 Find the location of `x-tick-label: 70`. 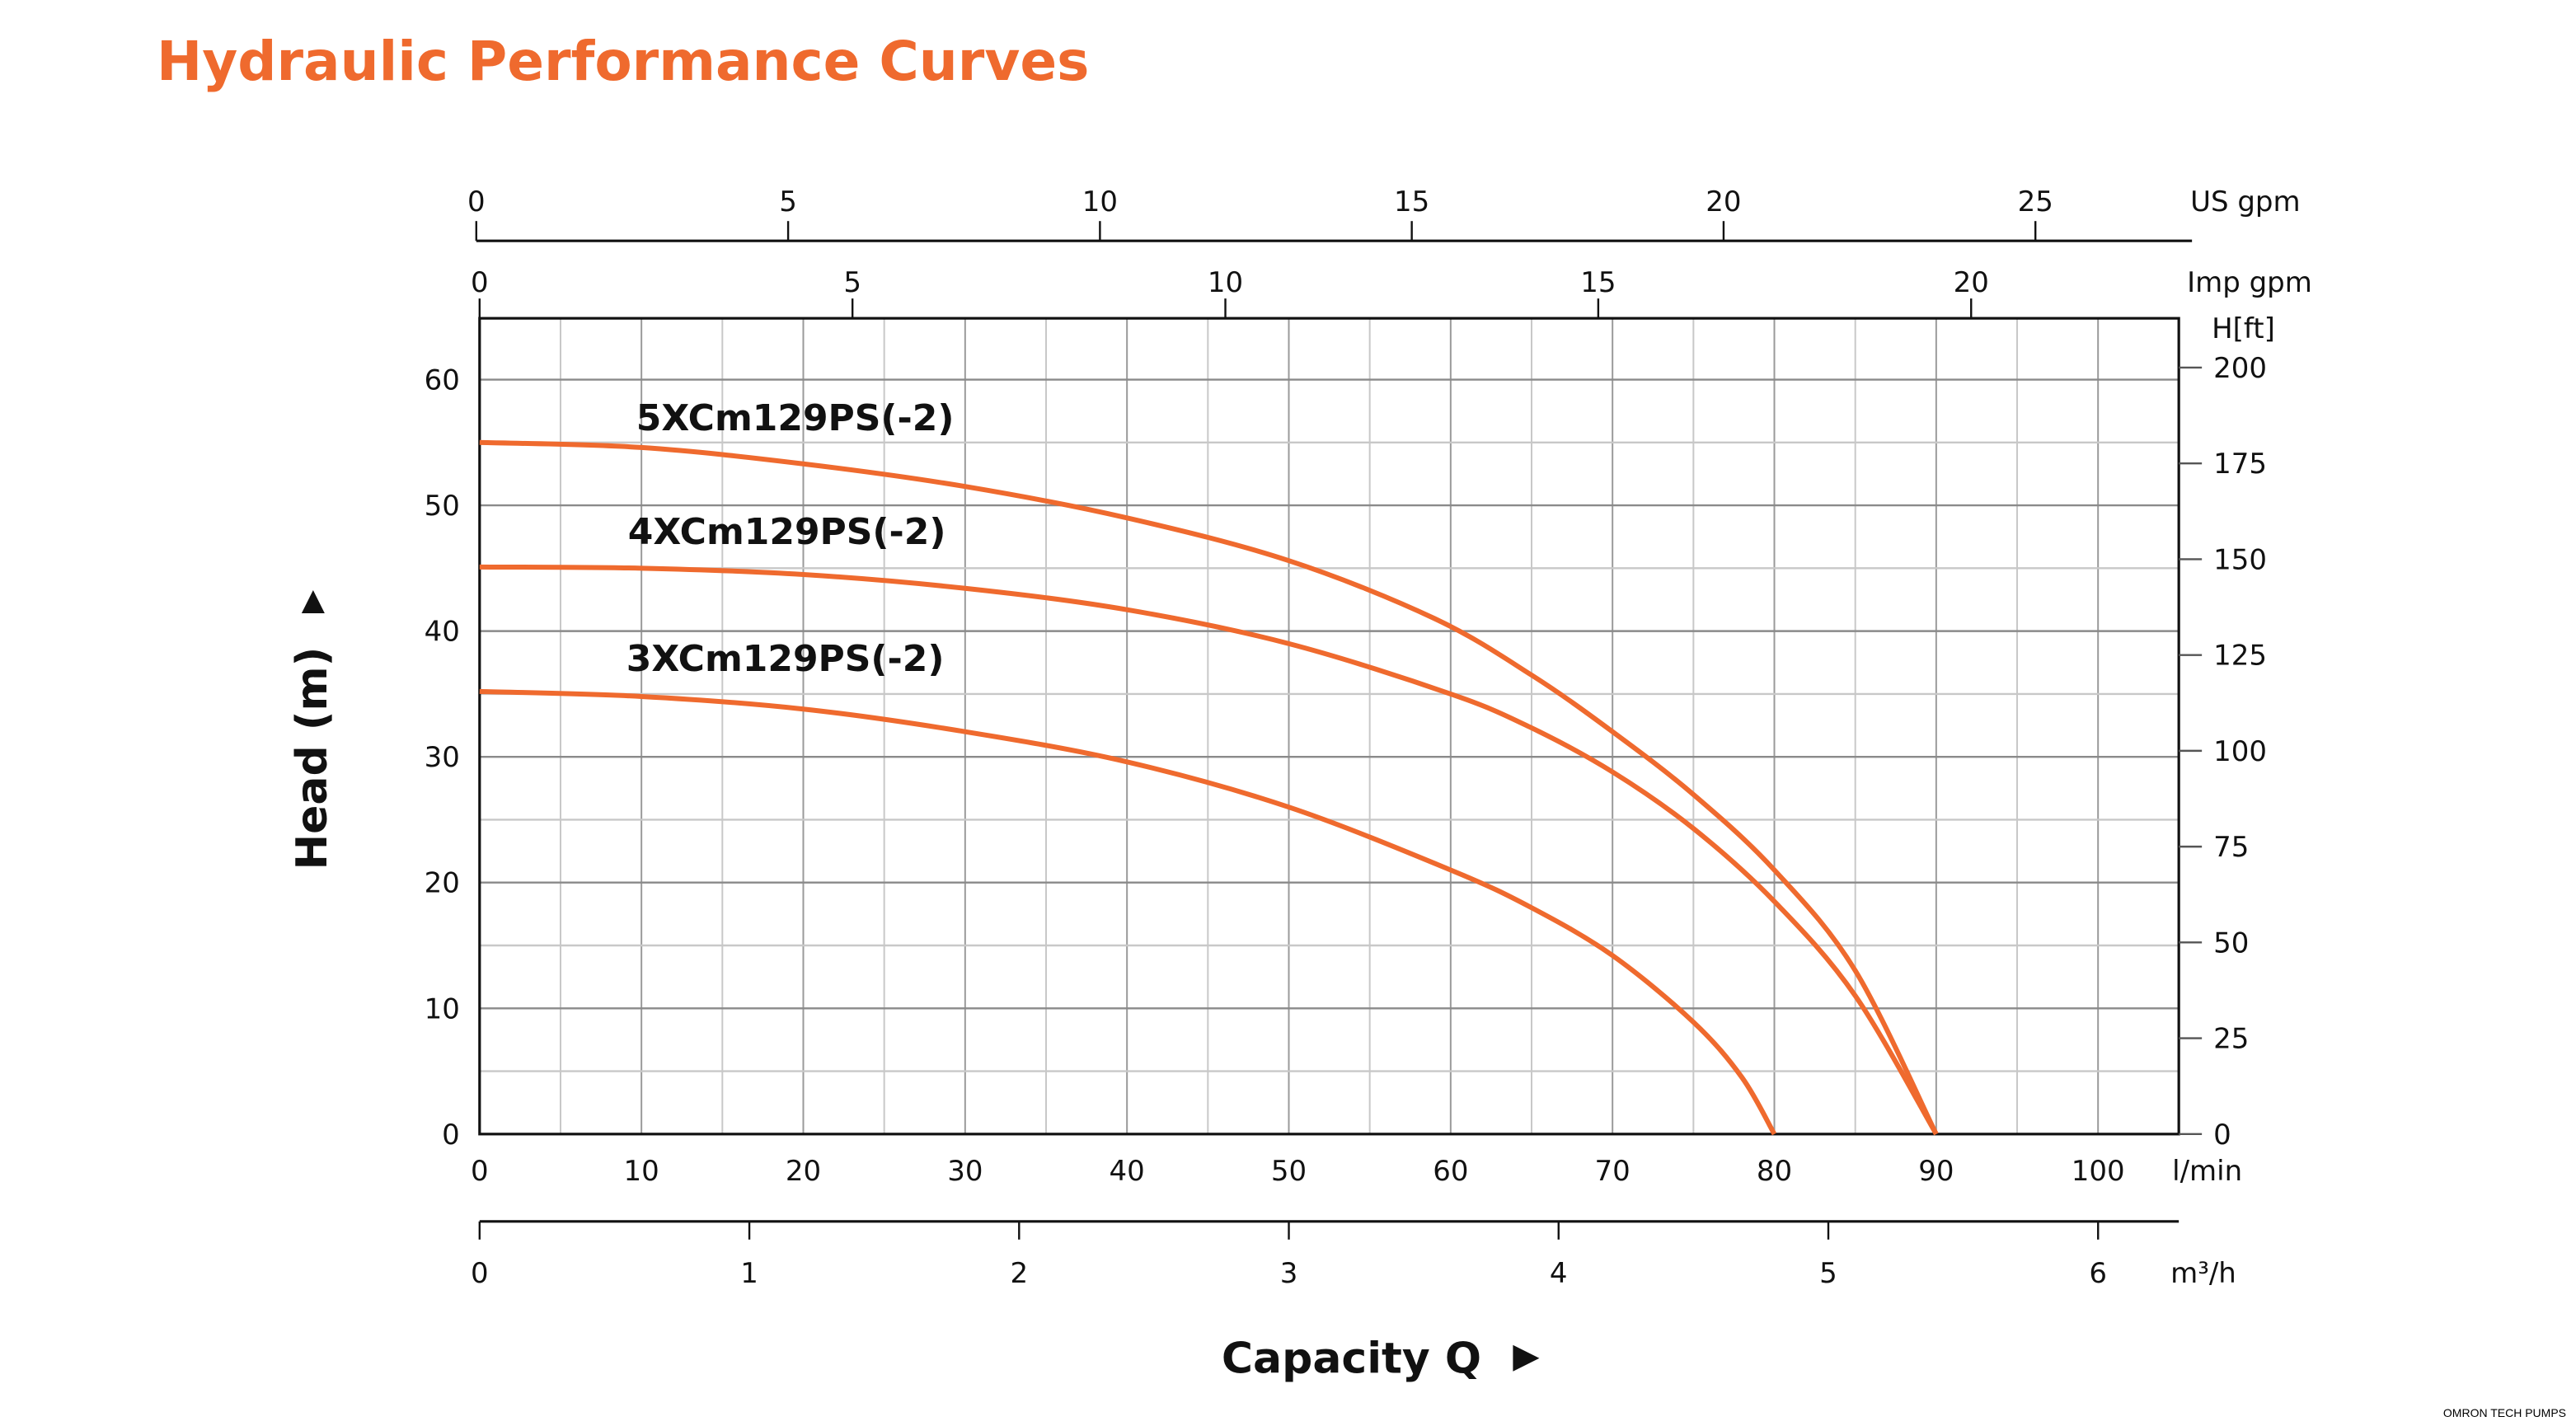

x-tick-label: 70 is located at coordinates (1613, 1171).